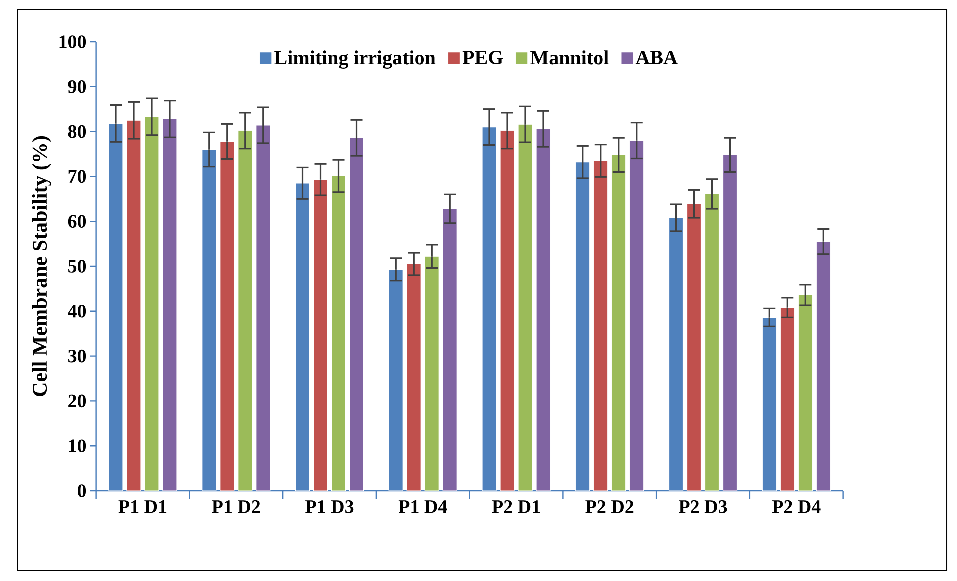 The image size is (957, 581). What do you see at coordinates (77, 401) in the screenshot?
I see `y-tick-label: 20` at bounding box center [77, 401].